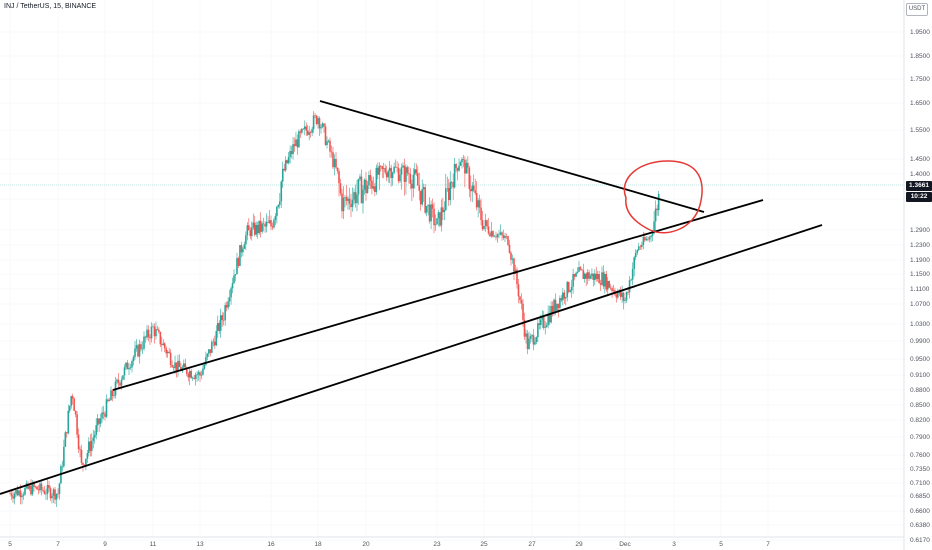 The width and height of the screenshot is (932, 550). Describe the element at coordinates (663, 197) in the screenshot. I see `highlight-circle` at that location.